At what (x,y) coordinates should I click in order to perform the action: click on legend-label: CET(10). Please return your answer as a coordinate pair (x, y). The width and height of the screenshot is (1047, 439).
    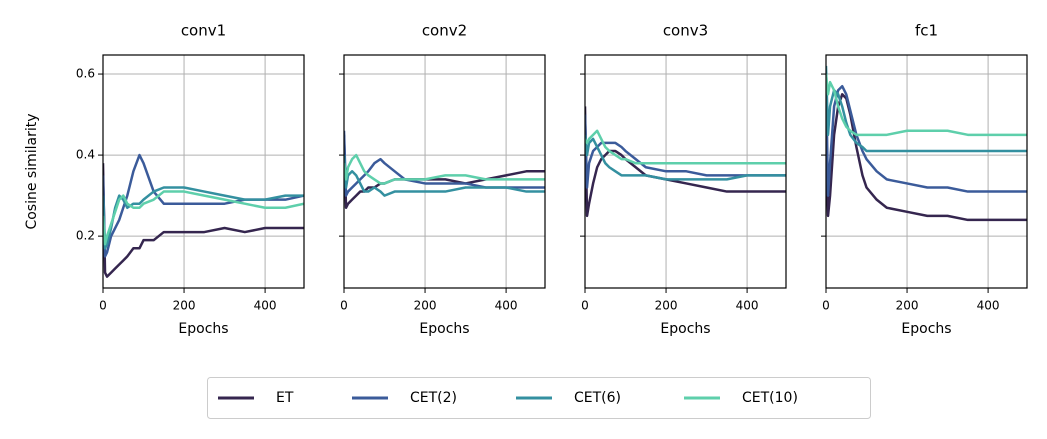
    Looking at the image, I should click on (770, 398).